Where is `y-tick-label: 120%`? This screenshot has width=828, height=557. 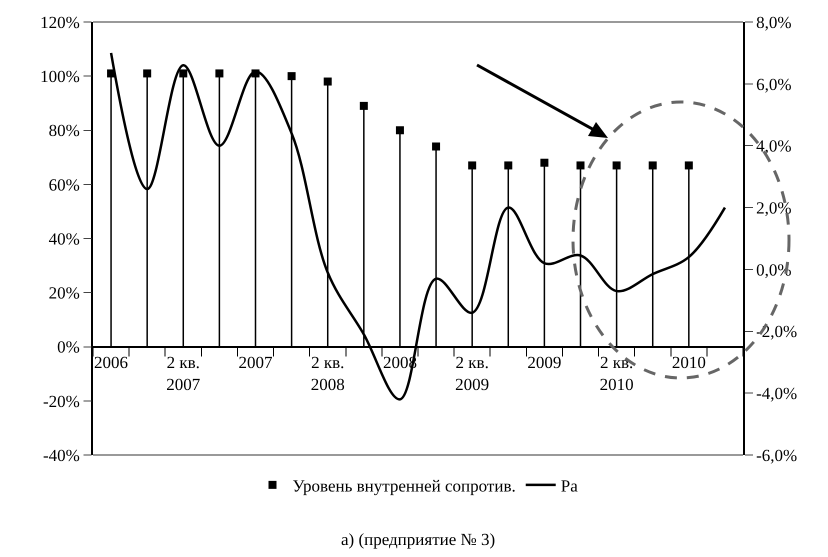
y-tick-label: 120% is located at coordinates (60, 22).